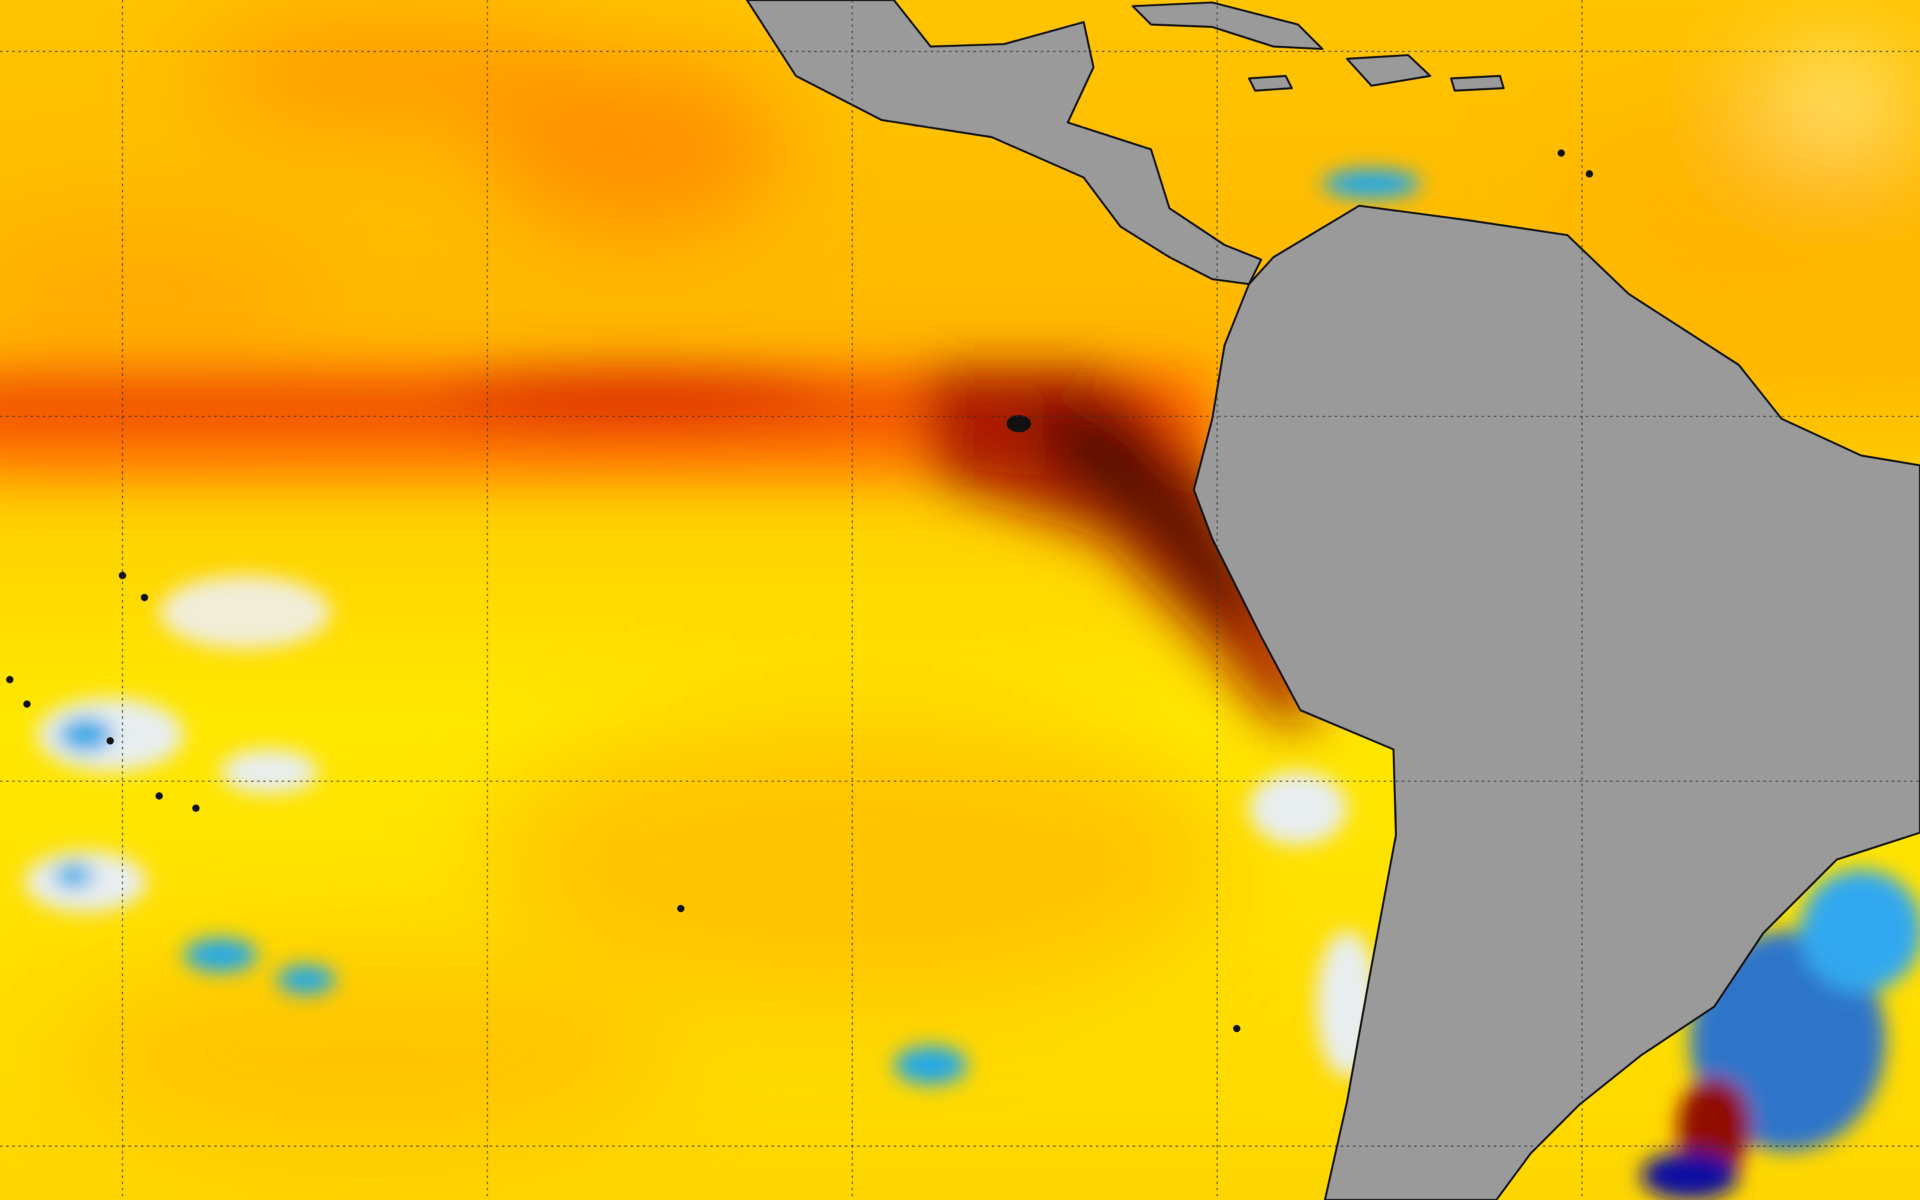 This screenshot has width=1920, height=1200. What do you see at coordinates (1019, 424) in the screenshot?
I see `galapagos` at bounding box center [1019, 424].